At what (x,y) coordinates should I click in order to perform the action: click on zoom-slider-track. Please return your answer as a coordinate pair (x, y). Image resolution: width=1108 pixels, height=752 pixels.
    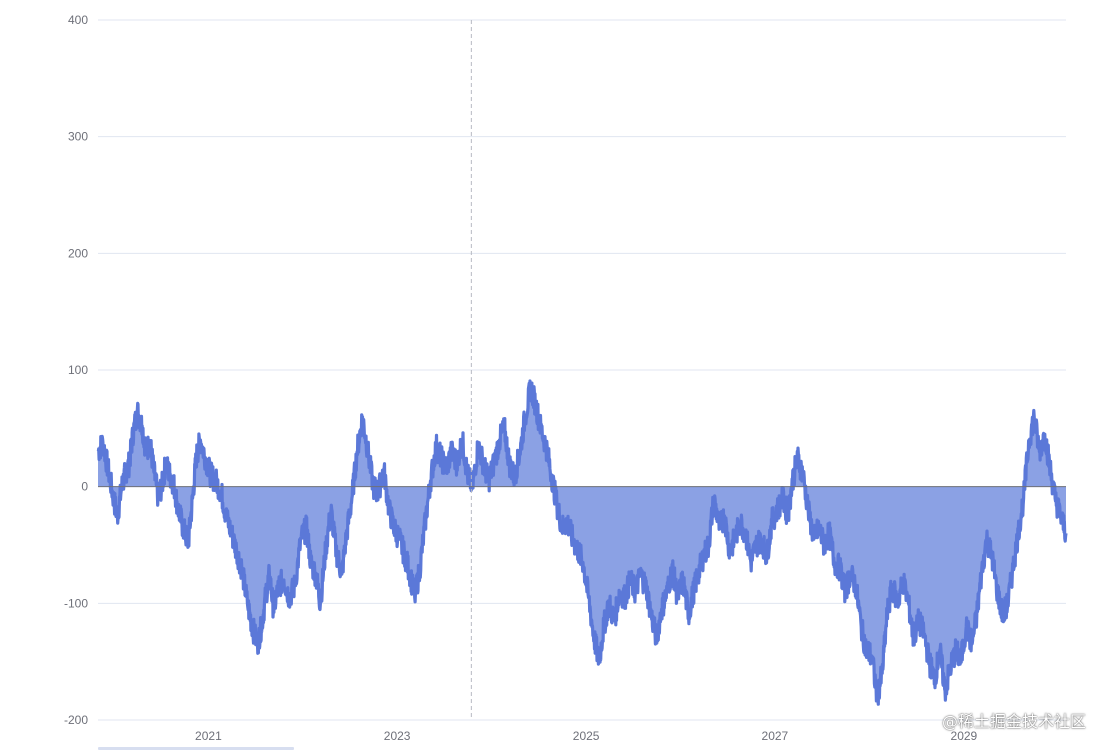
    Looking at the image, I should click on (196, 748).